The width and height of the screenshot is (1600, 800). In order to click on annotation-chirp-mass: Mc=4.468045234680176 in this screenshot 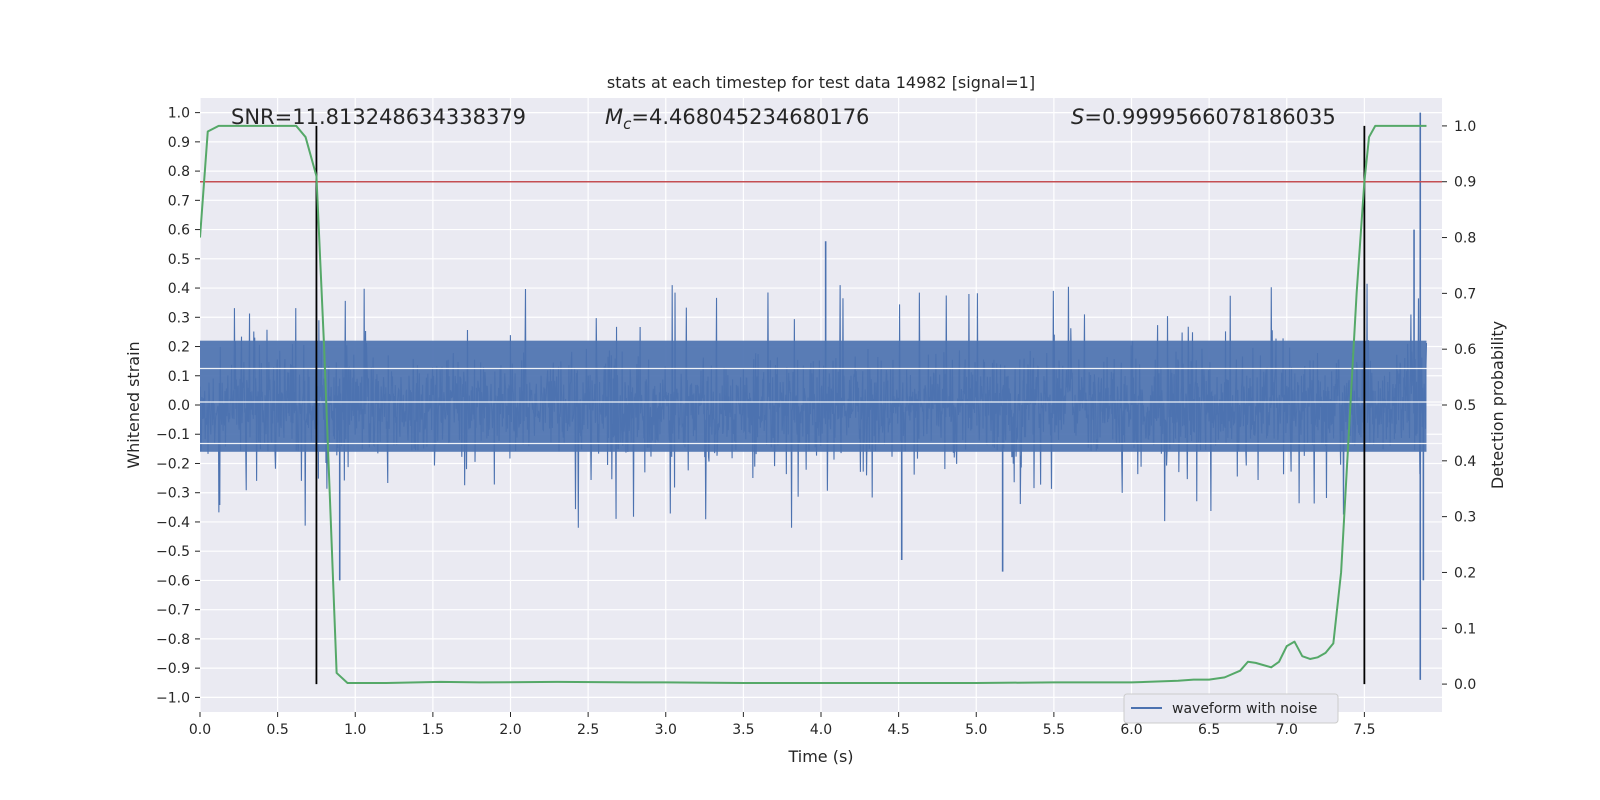, I will do `click(737, 119)`.